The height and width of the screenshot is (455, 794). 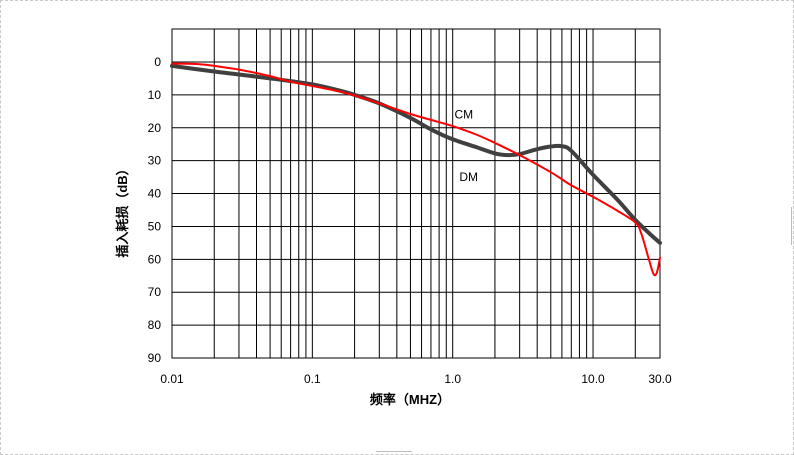 What do you see at coordinates (468, 177) in the screenshot?
I see `series-annotation-dm: DM` at bounding box center [468, 177].